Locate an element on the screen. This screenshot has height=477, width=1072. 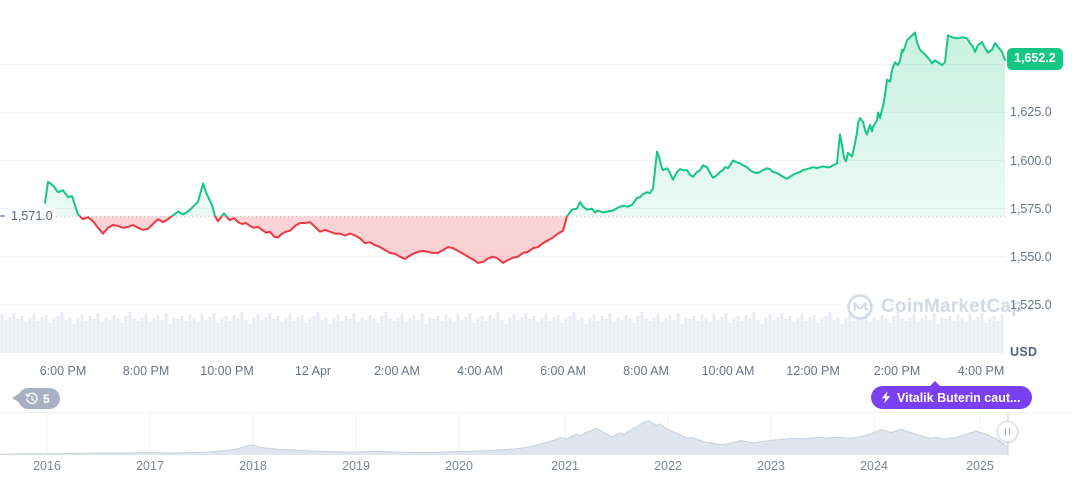
year-label: 2018 is located at coordinates (253, 466).